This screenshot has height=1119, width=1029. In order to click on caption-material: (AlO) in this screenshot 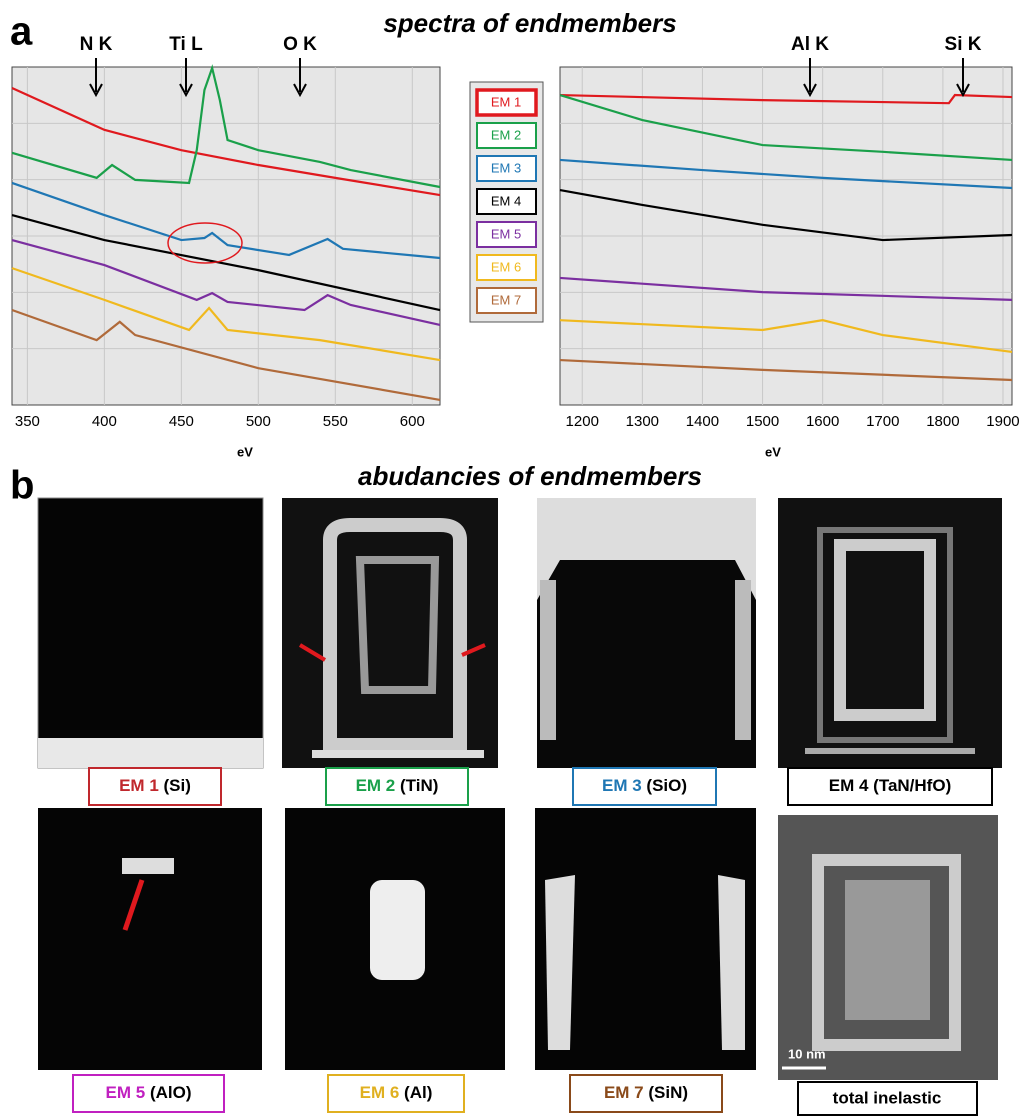, I will do `click(171, 1092)`.